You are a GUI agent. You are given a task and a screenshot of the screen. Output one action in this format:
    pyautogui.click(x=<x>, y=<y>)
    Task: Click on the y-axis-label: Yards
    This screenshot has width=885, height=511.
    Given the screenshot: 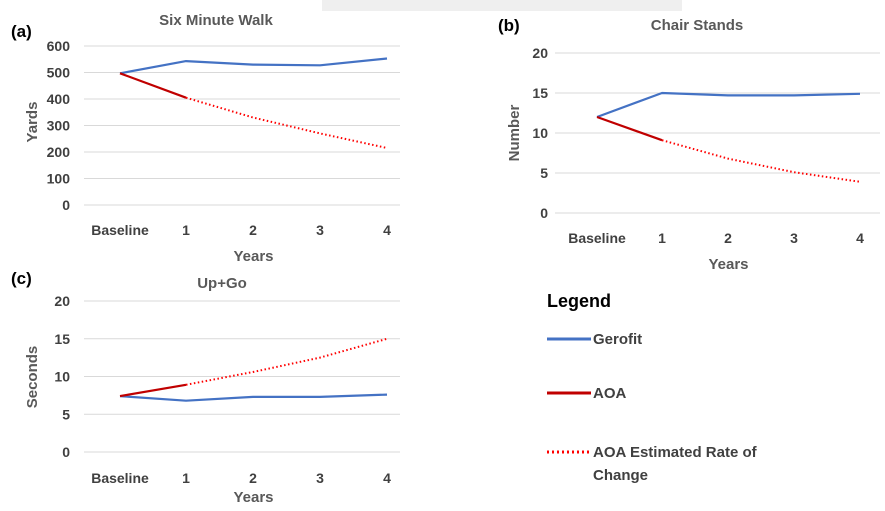 What is the action you would take?
    pyautogui.click(x=32, y=122)
    